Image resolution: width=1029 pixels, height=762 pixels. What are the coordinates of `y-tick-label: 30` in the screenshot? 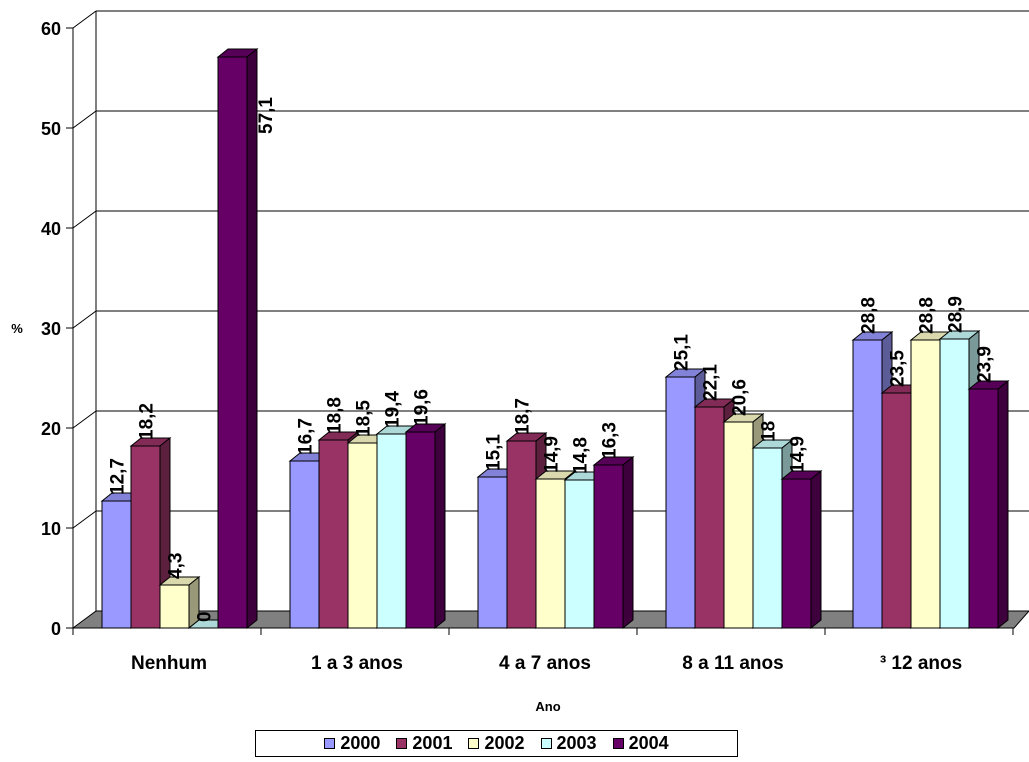 It's located at (51, 329).